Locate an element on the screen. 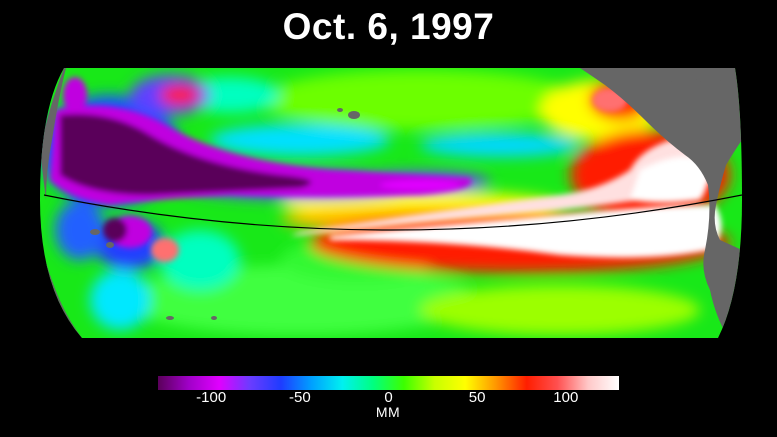  map-title: Oct. 6, 1997 is located at coordinates (388, 26).